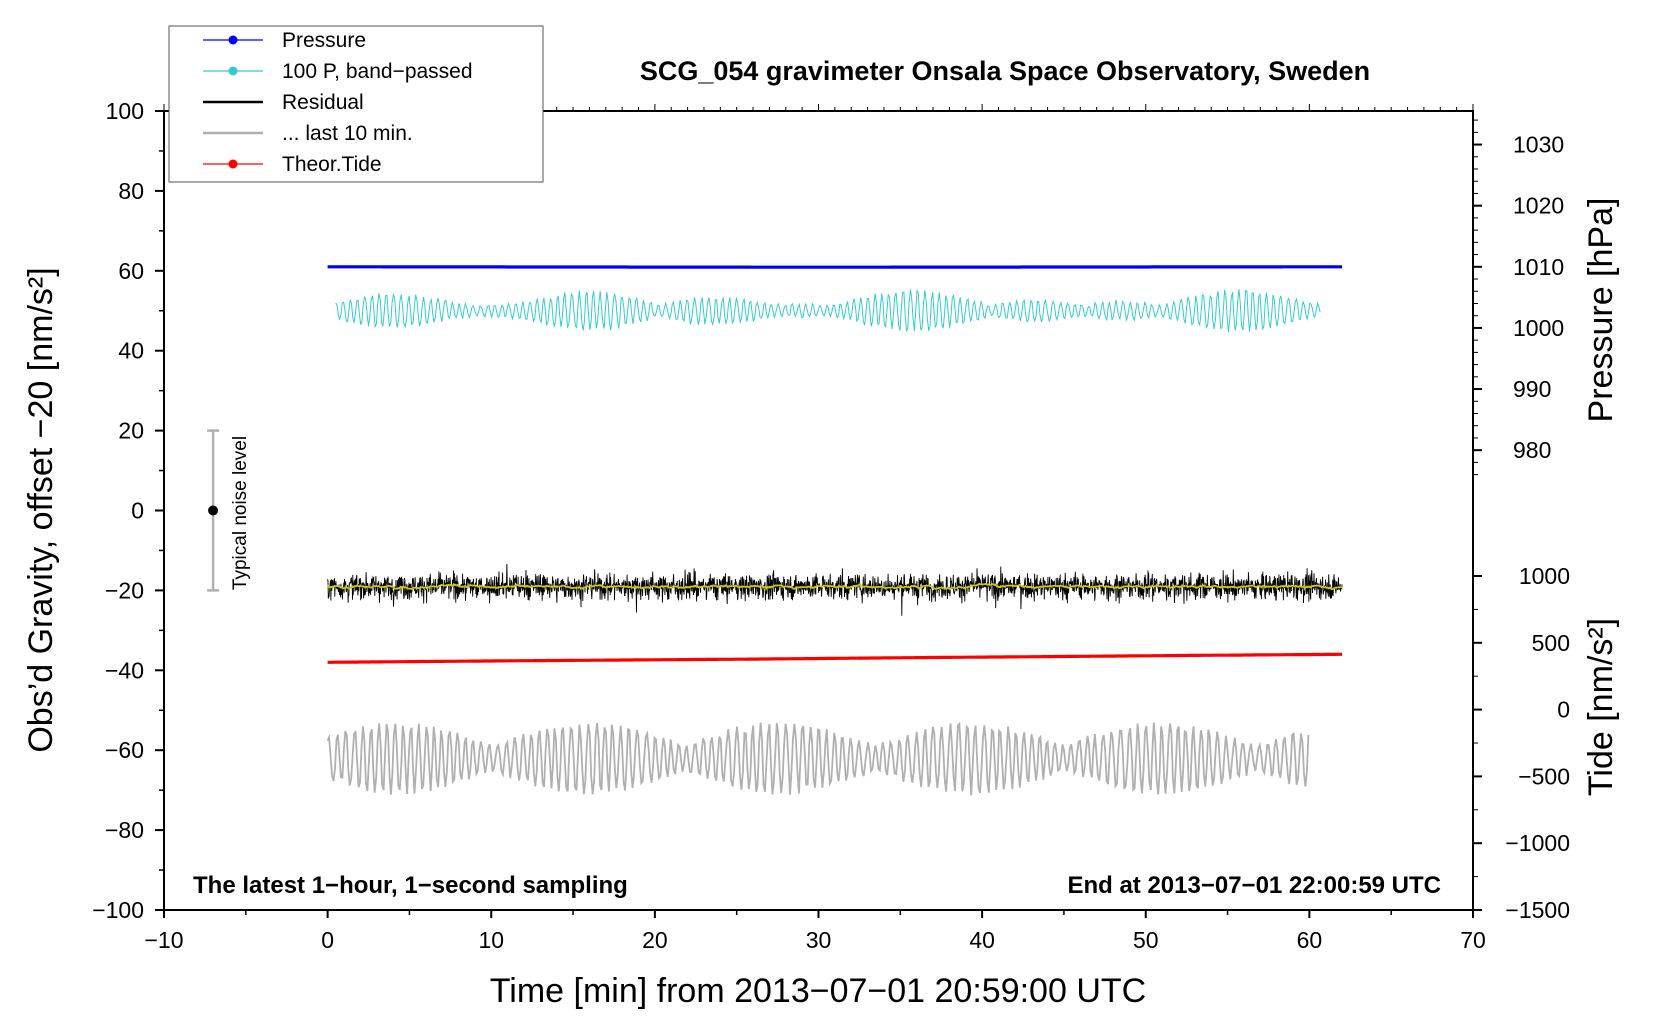  Describe the element at coordinates (137, 511) in the screenshot. I see `y-tick-label: 0` at that location.